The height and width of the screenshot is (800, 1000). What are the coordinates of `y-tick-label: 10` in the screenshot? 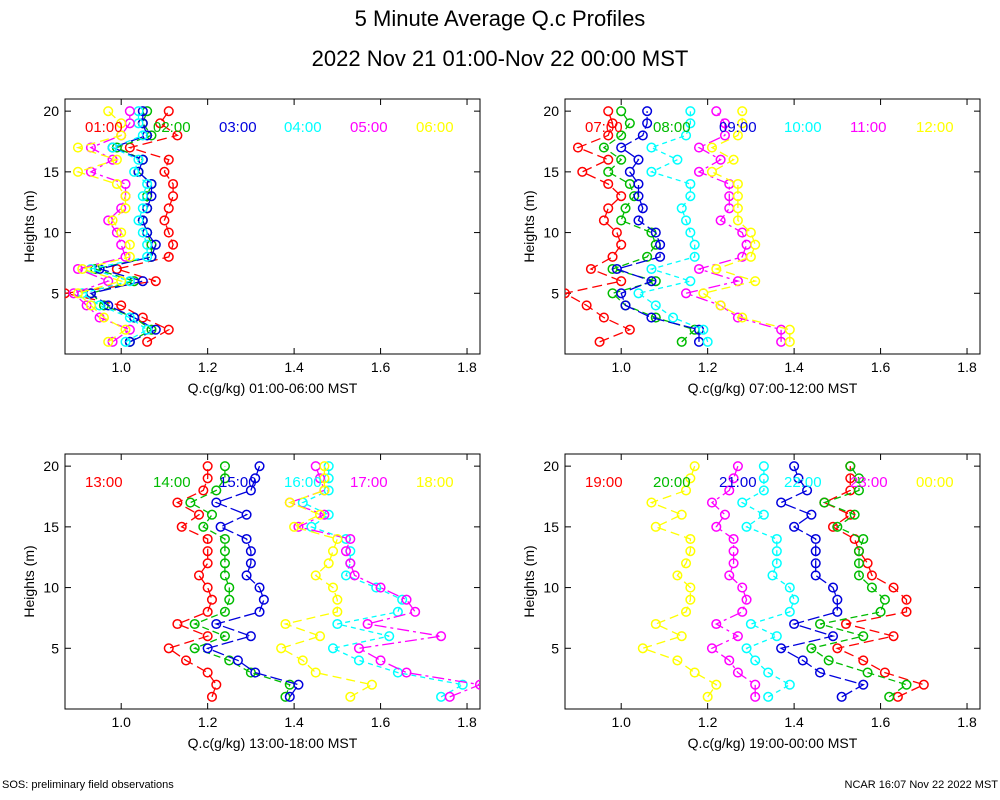 It's located at (551, 588).